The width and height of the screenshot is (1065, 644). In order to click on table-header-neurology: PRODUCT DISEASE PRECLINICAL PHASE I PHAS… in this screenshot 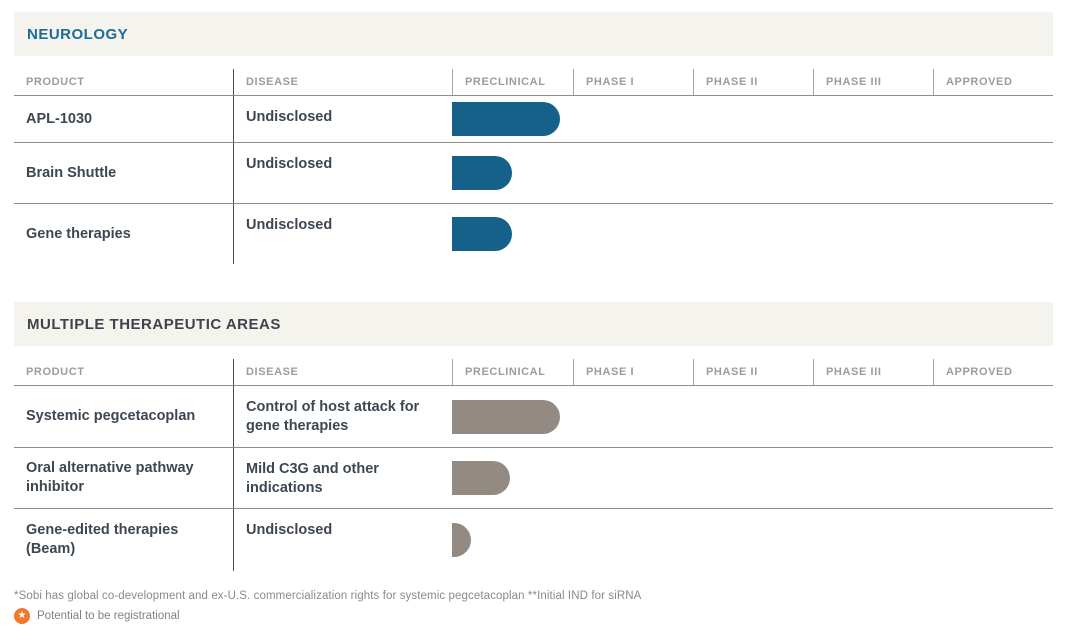, I will do `click(533, 82)`.